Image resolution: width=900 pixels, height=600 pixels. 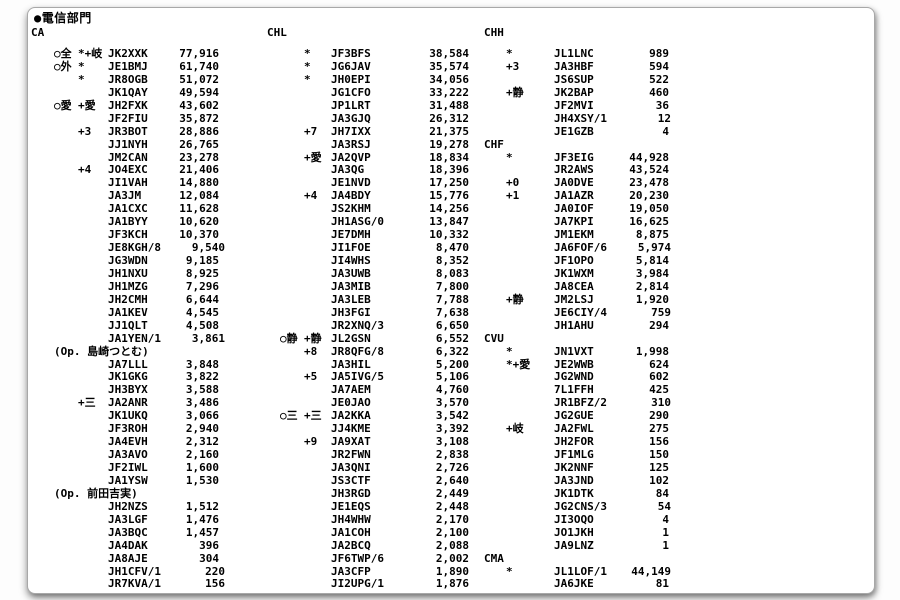 I want to click on callsign: JM2CAN, so click(x=128, y=157).